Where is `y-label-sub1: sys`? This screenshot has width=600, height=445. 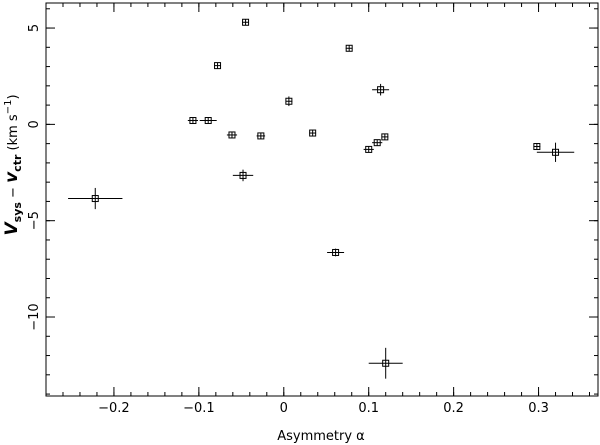 y-label-sub1: sys is located at coordinates (17, 212).